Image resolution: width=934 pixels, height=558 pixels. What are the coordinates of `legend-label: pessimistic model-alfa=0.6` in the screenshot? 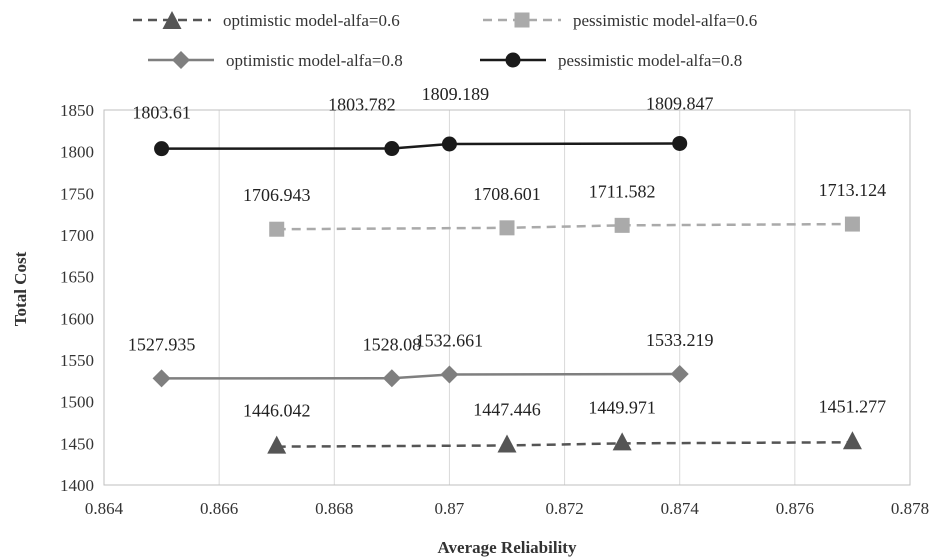 It's located at (665, 20).